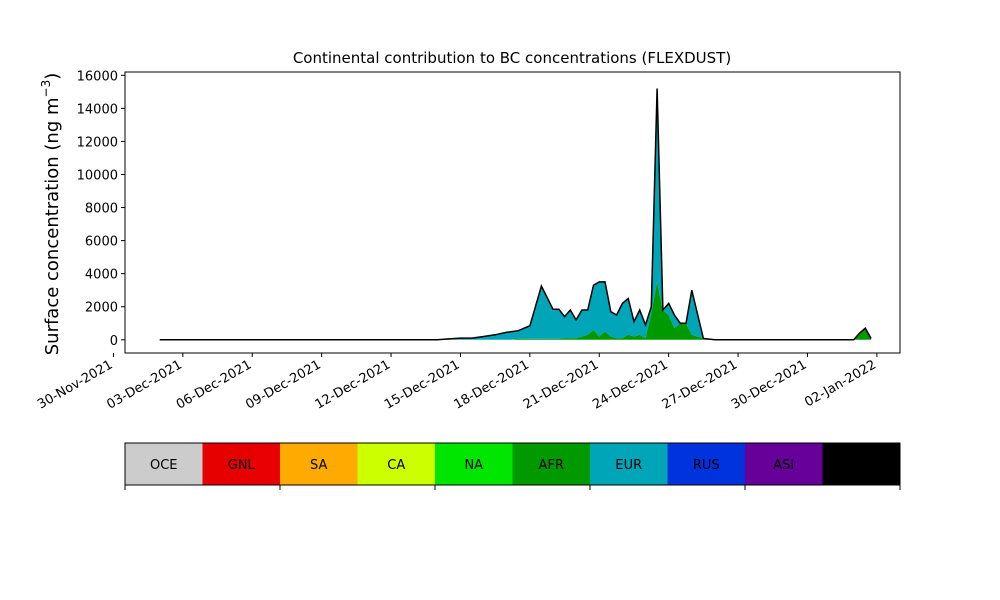  I want to click on y-tick-label: 12000, so click(97, 142).